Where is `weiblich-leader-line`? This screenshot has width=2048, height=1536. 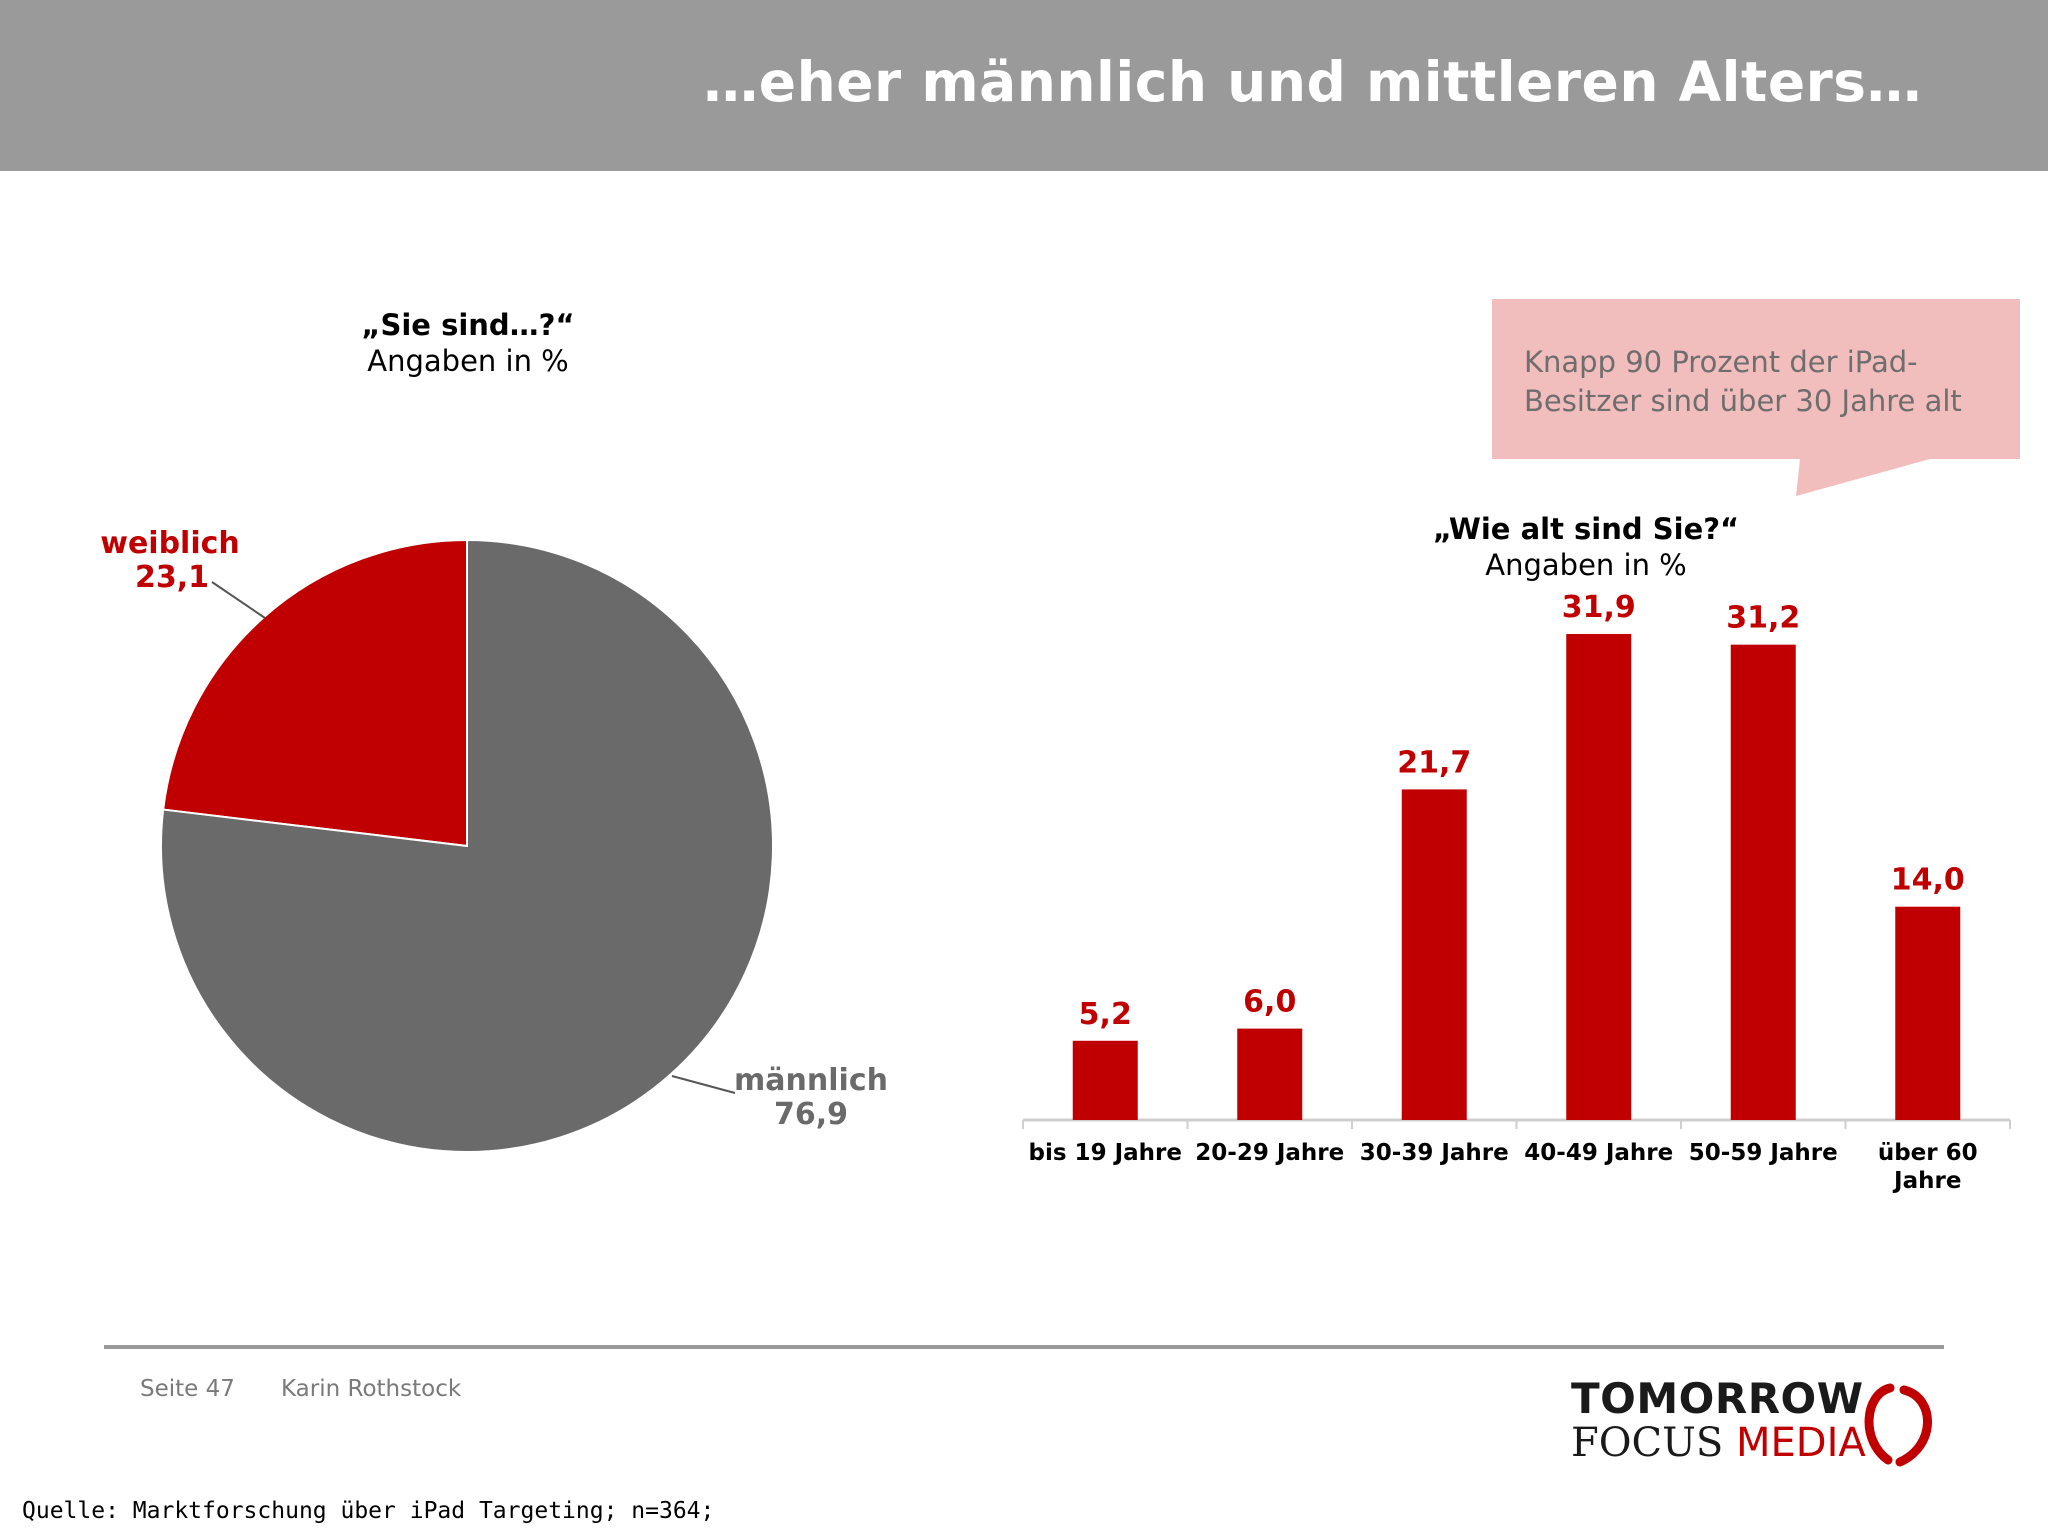 weiblich-leader-line is located at coordinates (238, 600).